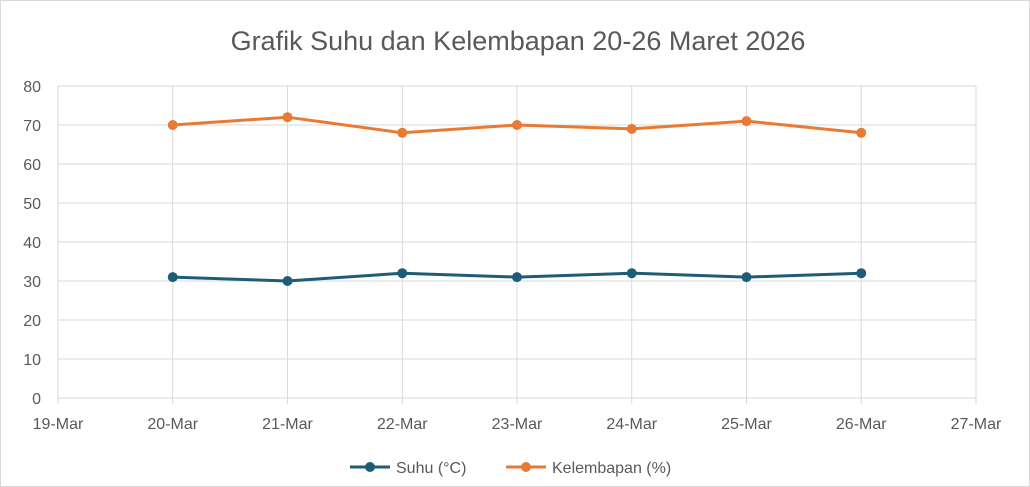  What do you see at coordinates (861, 424) in the screenshot?
I see `x-tick-label: 26-Mar` at bounding box center [861, 424].